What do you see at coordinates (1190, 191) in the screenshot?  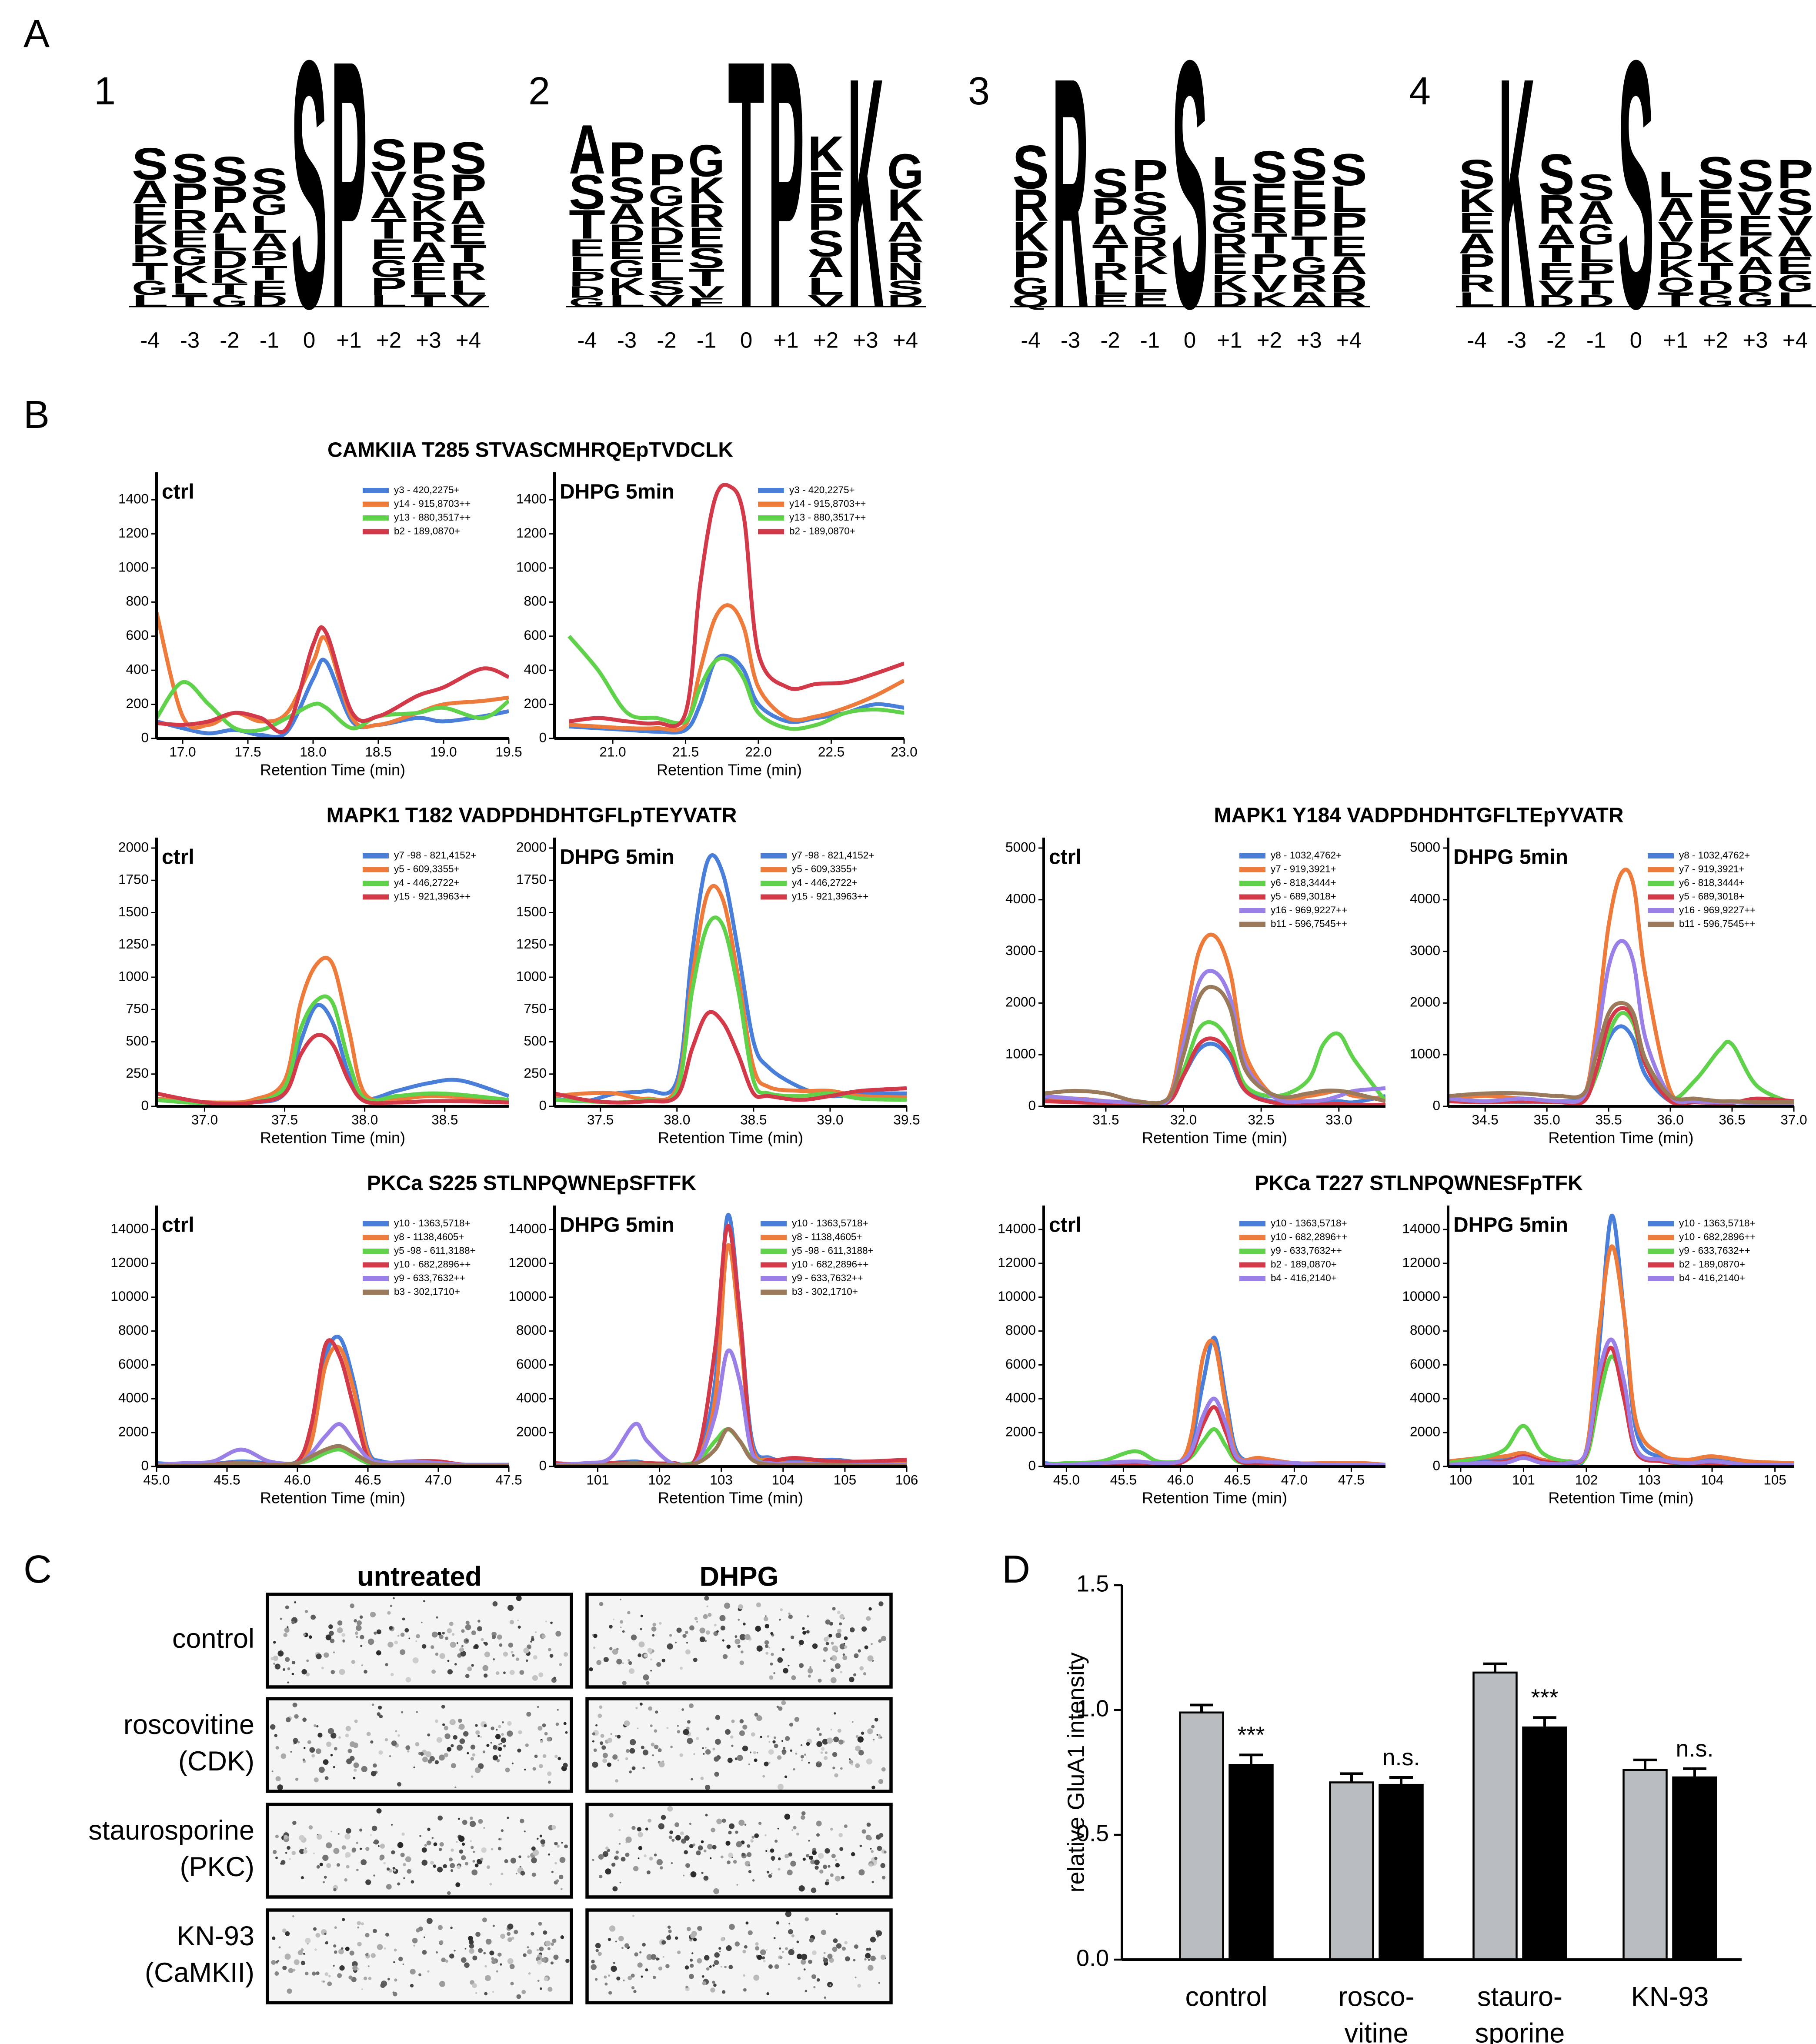 I see `logo-letter: S` at bounding box center [1190, 191].